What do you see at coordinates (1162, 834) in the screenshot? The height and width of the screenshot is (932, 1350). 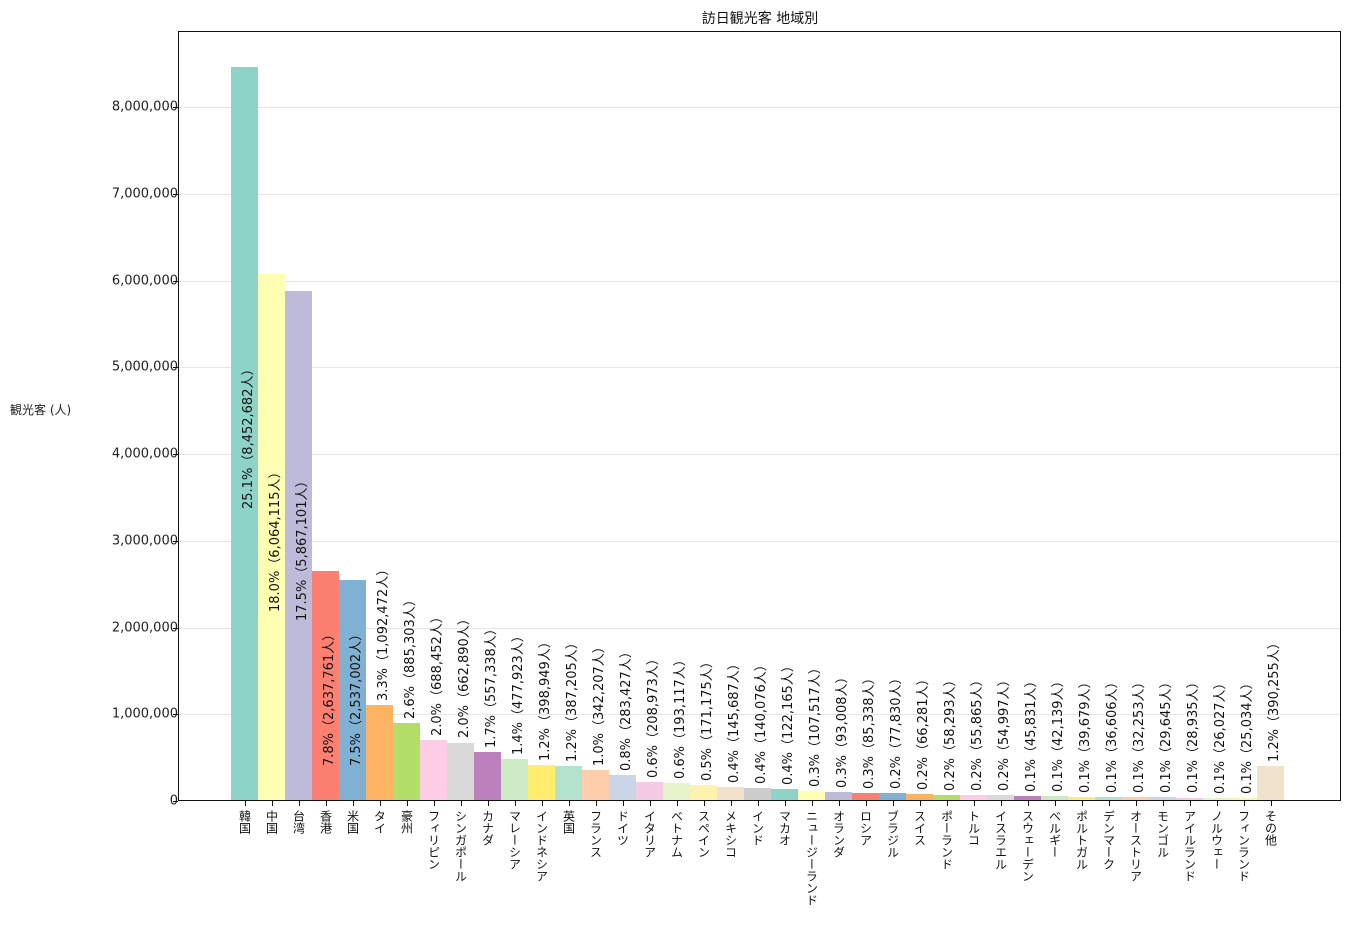 I see `x-tick-label: モンゴル` at bounding box center [1162, 834].